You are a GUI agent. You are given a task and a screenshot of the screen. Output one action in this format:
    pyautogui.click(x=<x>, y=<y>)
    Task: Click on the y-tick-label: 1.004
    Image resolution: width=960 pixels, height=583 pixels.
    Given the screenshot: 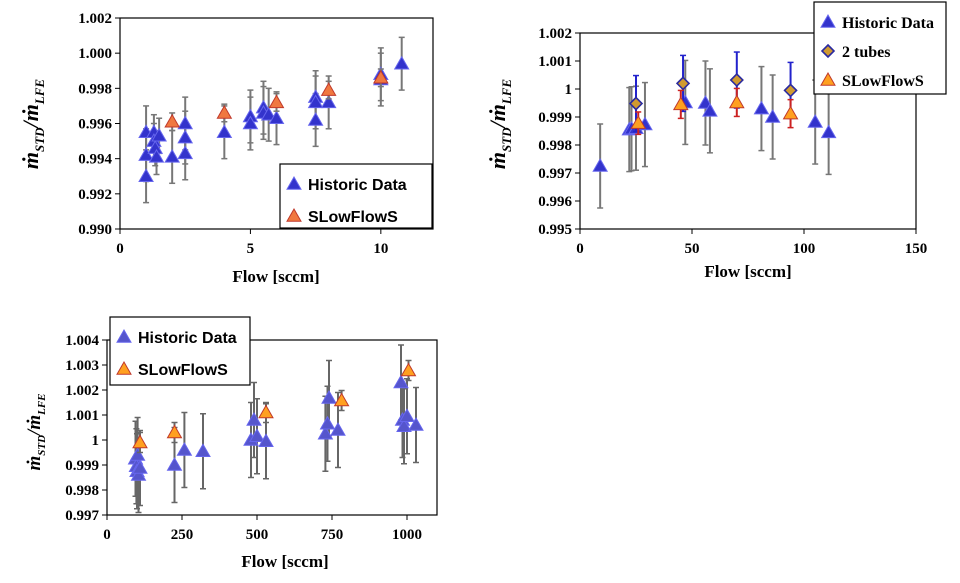 What is the action you would take?
    pyautogui.click(x=82, y=341)
    